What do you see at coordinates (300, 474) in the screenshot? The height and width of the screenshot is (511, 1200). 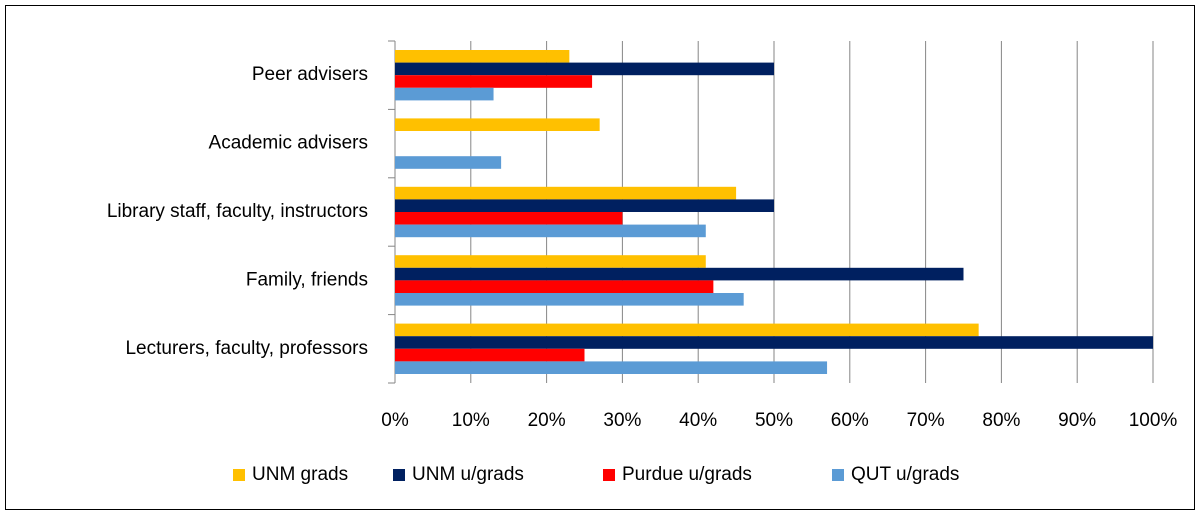 I see `legend-label: UNM grads` at bounding box center [300, 474].